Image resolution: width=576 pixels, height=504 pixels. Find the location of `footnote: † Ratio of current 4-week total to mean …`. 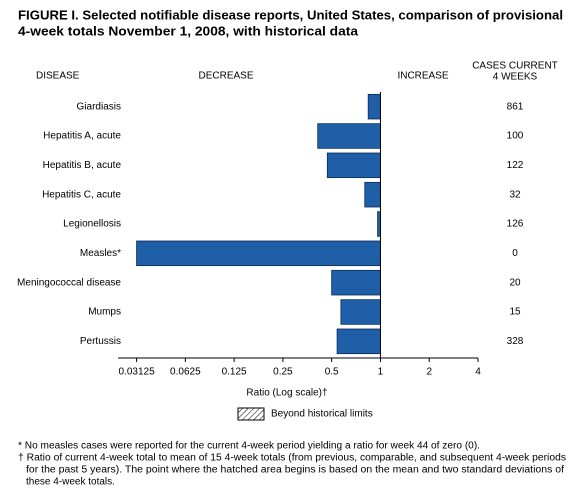

footnote: † Ratio of current 4-week total to mean … is located at coordinates (292, 458).